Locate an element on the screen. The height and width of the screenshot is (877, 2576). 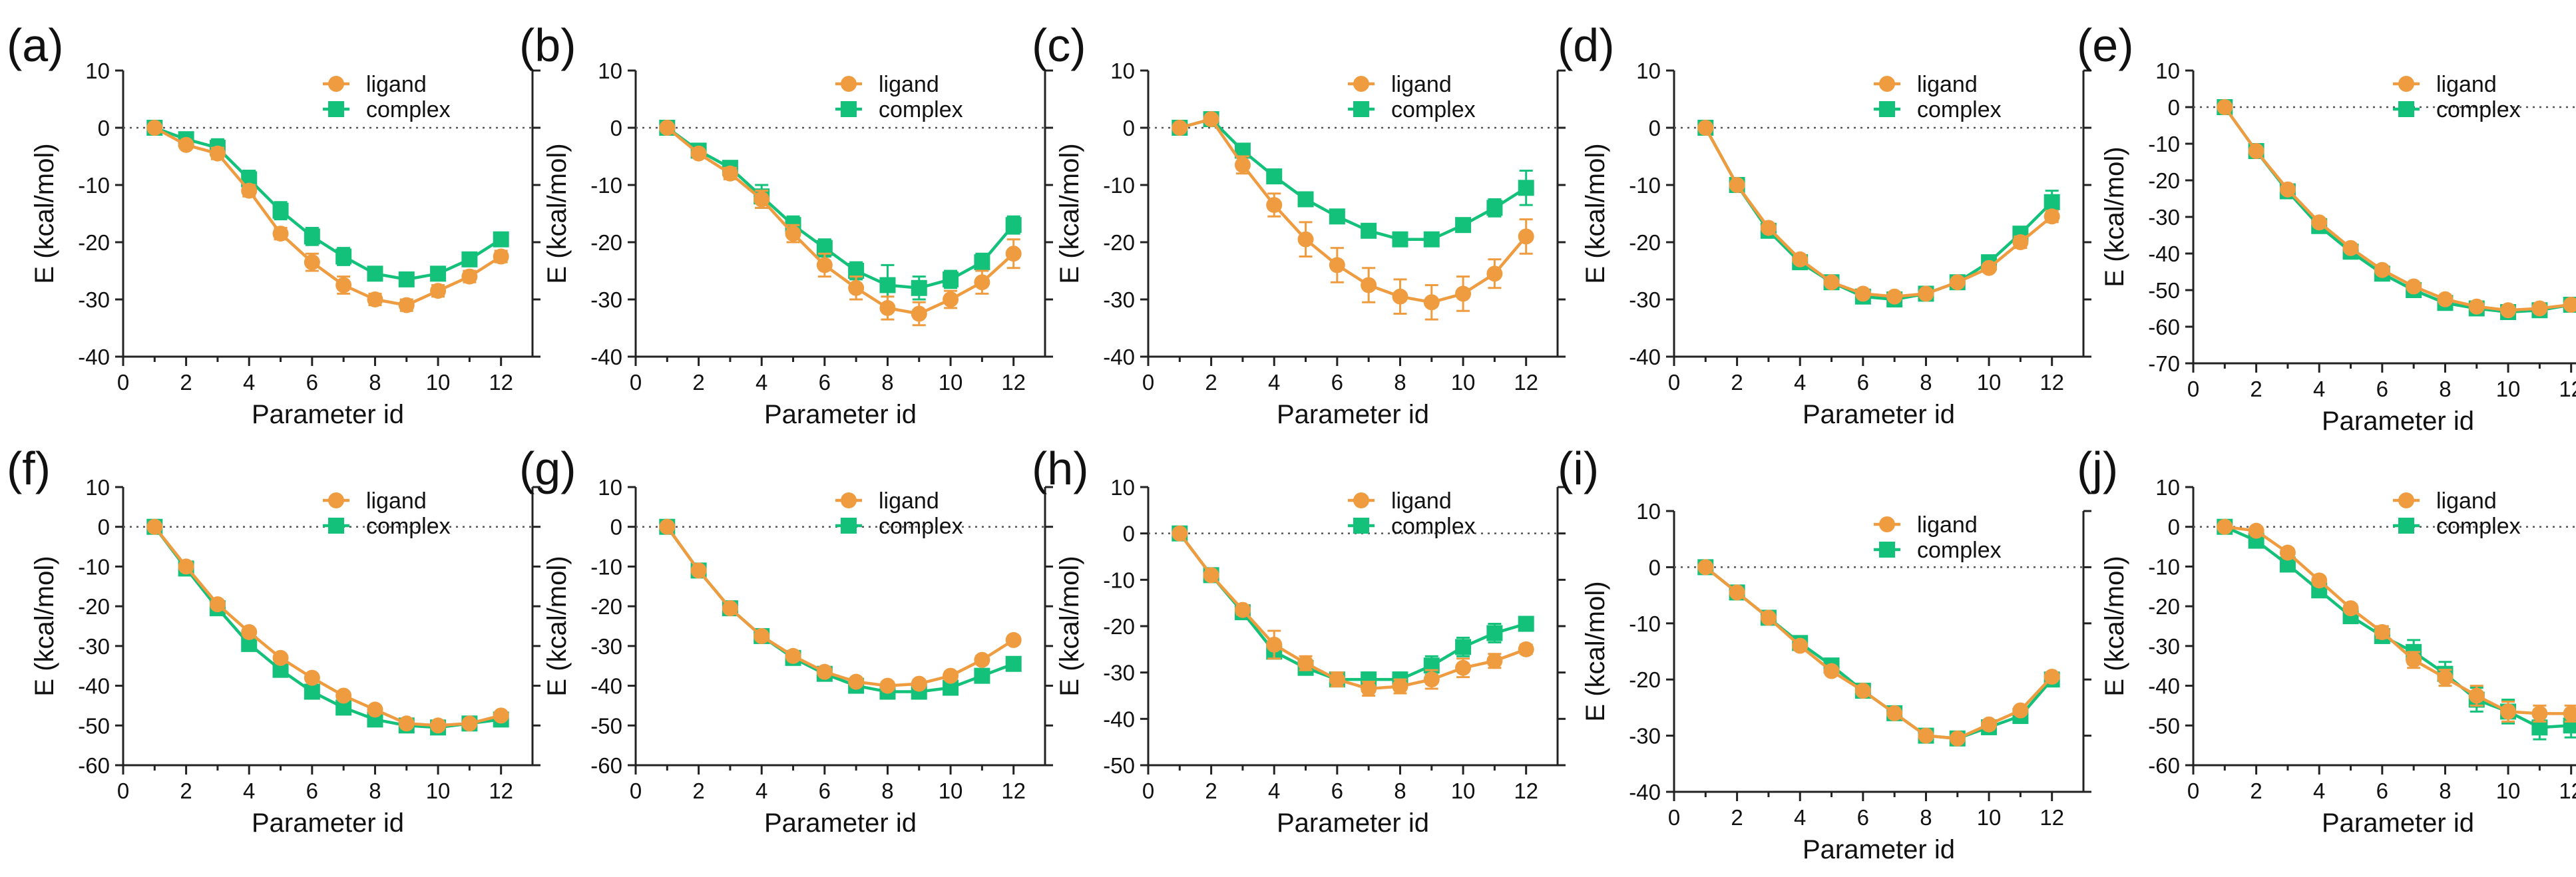
series-line-ligand is located at coordinates (1353, 211).